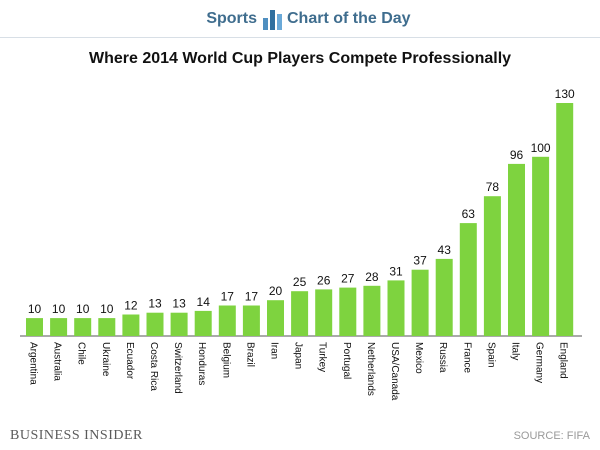 This screenshot has height=450, width=600. I want to click on category-label: Italy, so click(515, 351).